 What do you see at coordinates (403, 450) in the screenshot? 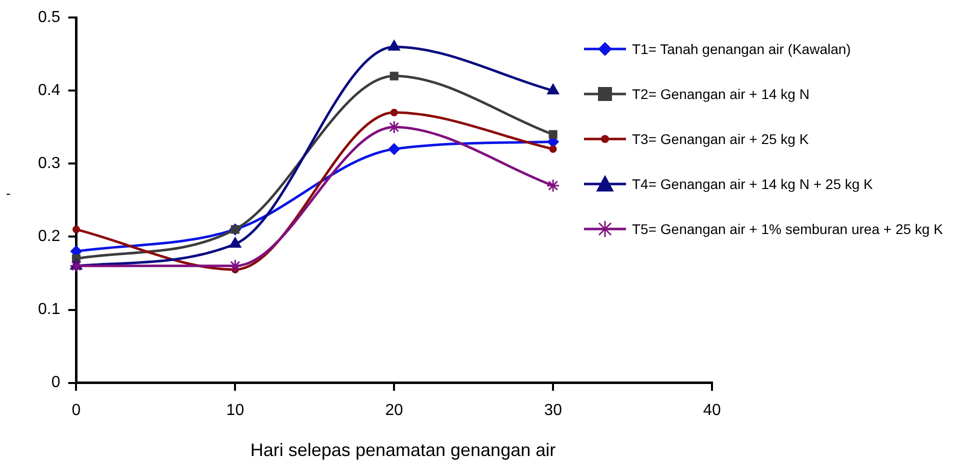
I see `x-axis-title: Hari selepas penamatan genangan air` at bounding box center [403, 450].